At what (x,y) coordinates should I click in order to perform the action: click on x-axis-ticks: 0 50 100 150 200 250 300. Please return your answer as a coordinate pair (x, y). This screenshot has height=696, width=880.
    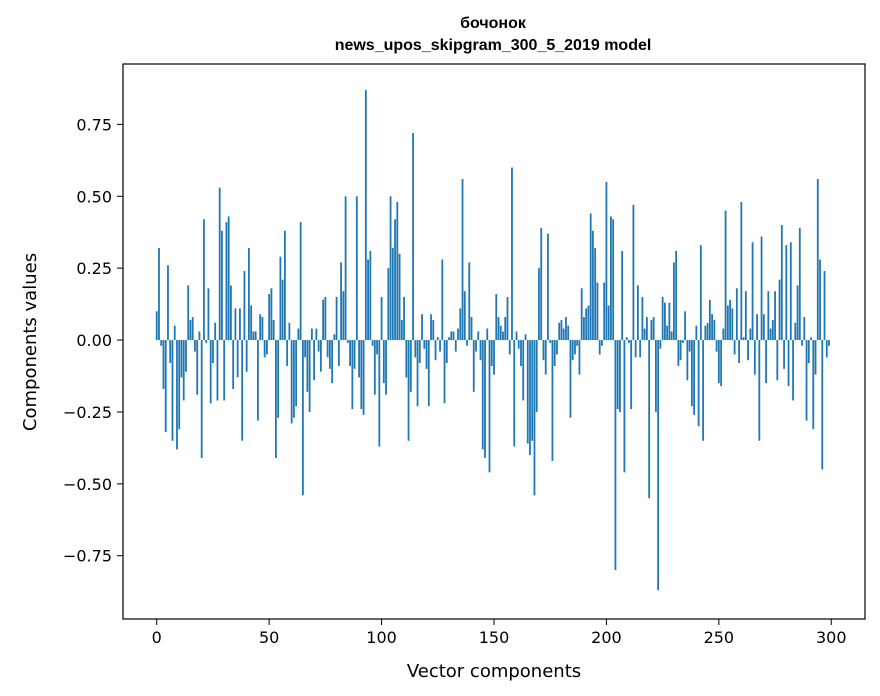
    Looking at the image, I should click on (499, 633).